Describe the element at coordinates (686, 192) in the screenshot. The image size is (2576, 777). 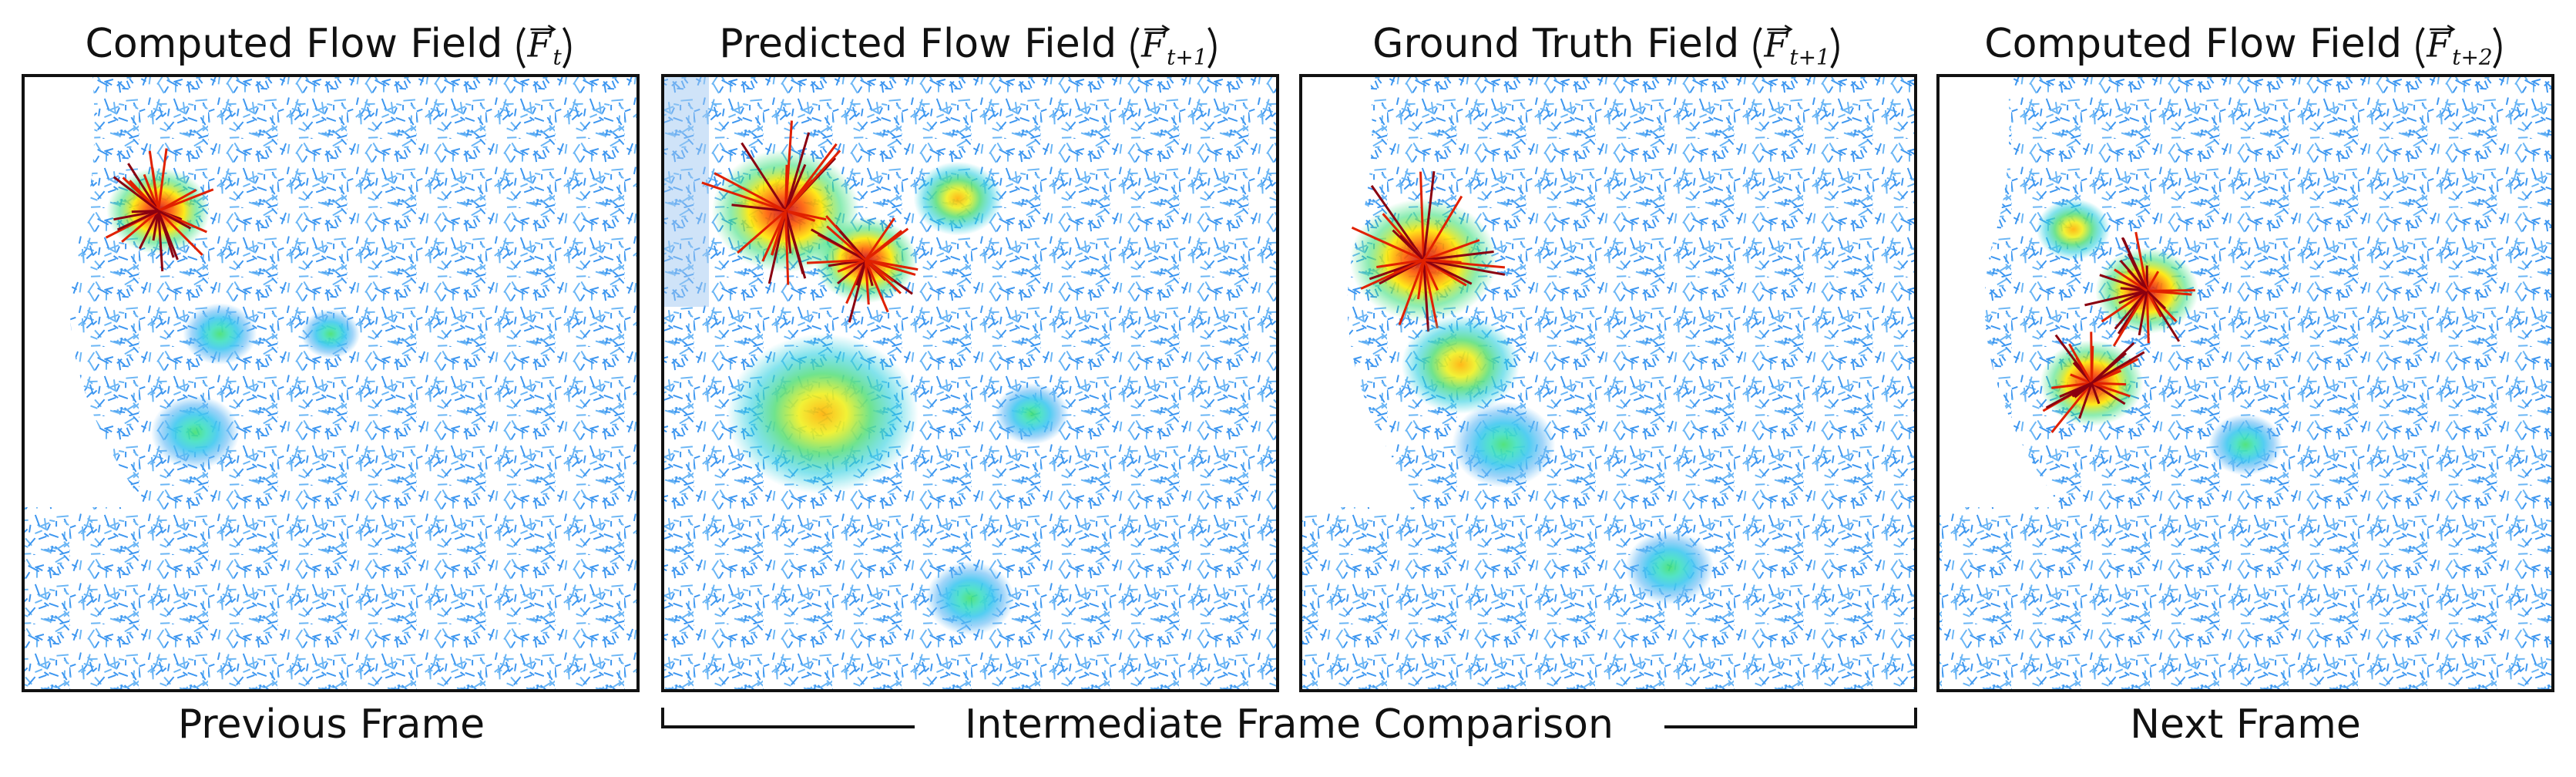
I see `dense-region` at that location.